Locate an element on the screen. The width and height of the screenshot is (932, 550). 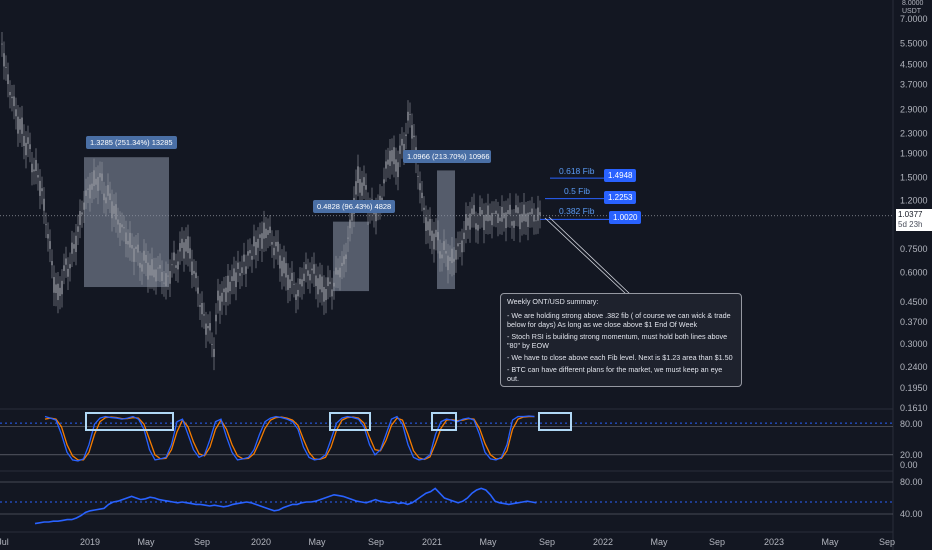
price-tick-label: 0.3700 is located at coordinates (914, 322).